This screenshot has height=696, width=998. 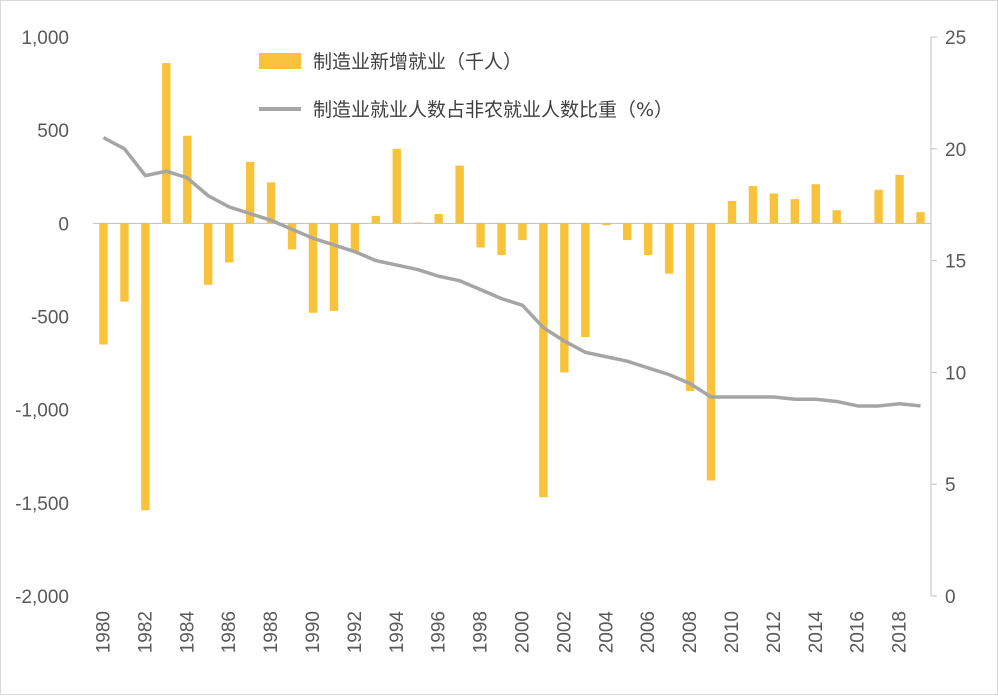 What do you see at coordinates (543, 360) in the screenshot?
I see `bar-2001` at bounding box center [543, 360].